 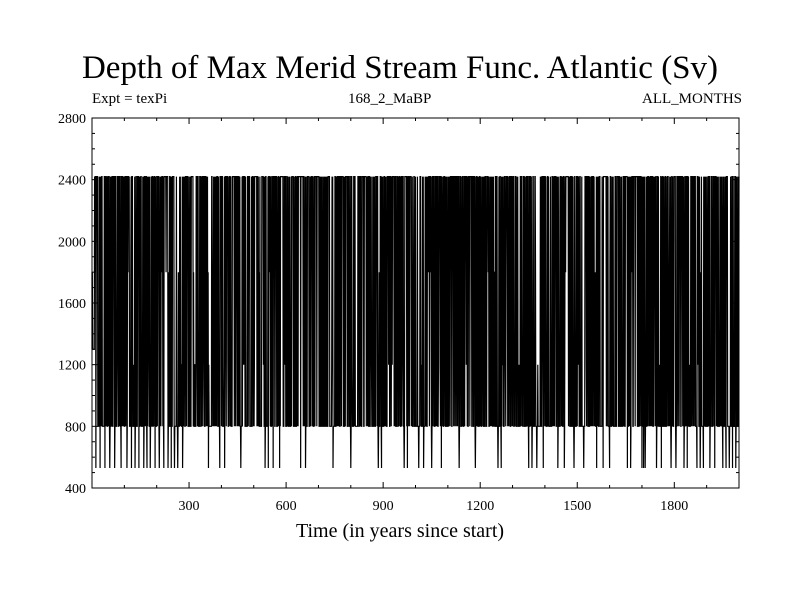 What do you see at coordinates (72, 181) in the screenshot?
I see `y-tick-label: 2400` at bounding box center [72, 181].